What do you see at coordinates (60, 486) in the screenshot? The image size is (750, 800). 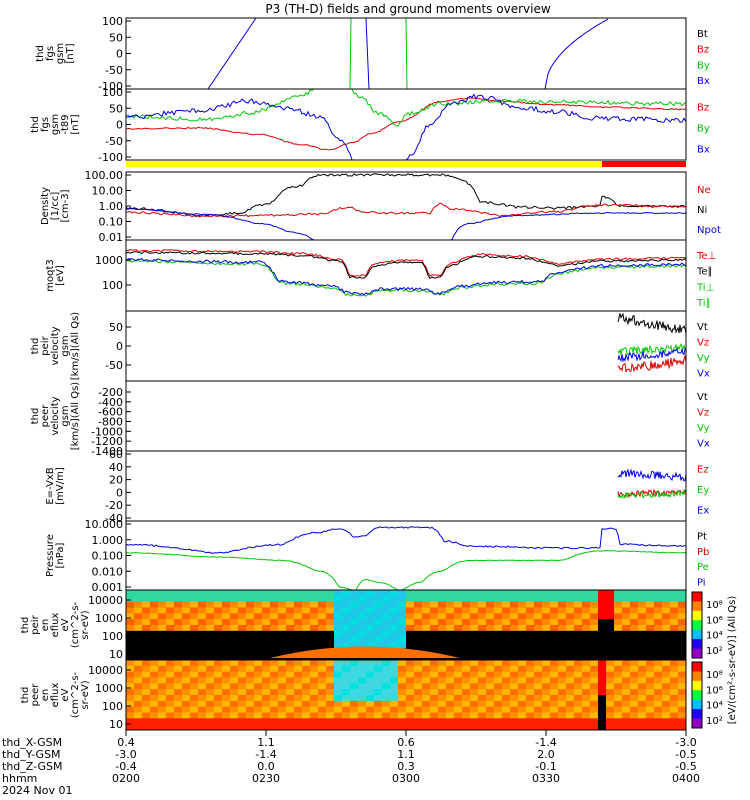 I see `y-label-line: [mV/m]` at bounding box center [60, 486].